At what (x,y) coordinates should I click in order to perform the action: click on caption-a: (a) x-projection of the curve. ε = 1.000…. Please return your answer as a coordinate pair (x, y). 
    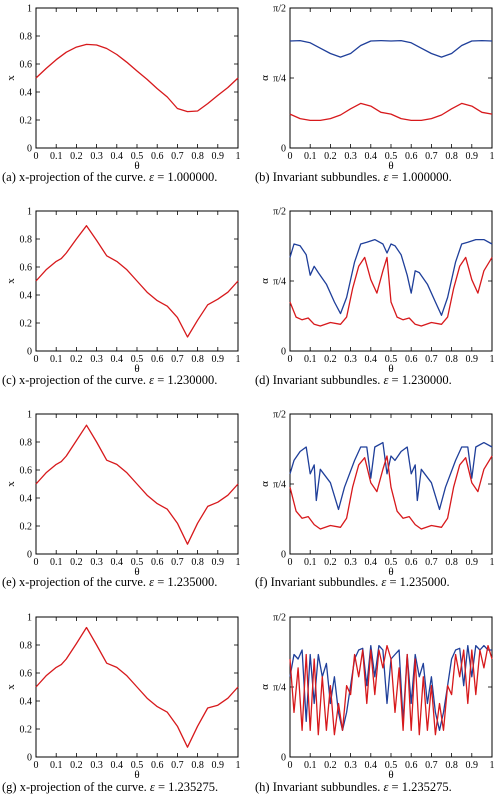
    Looking at the image, I should click on (109, 177).